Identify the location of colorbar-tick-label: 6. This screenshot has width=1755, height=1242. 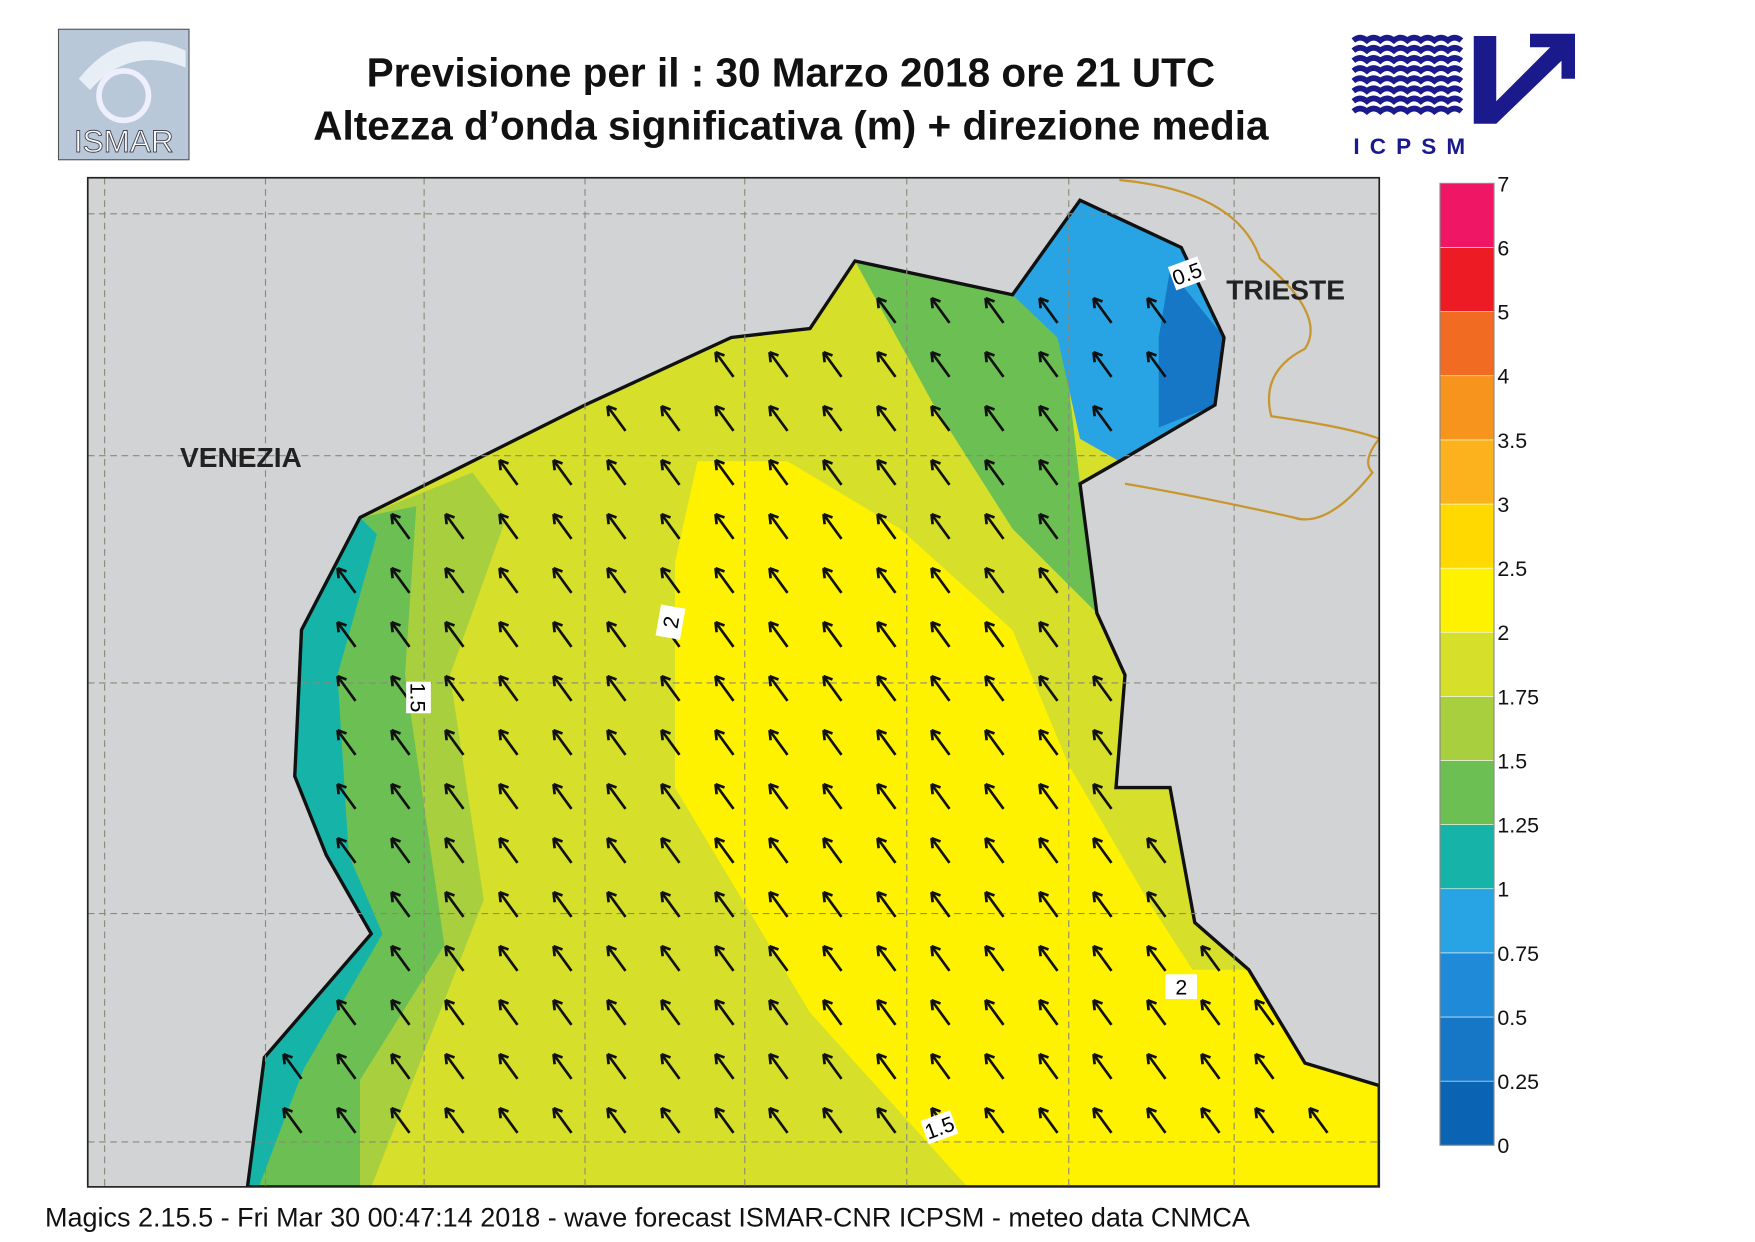
(1503, 248).